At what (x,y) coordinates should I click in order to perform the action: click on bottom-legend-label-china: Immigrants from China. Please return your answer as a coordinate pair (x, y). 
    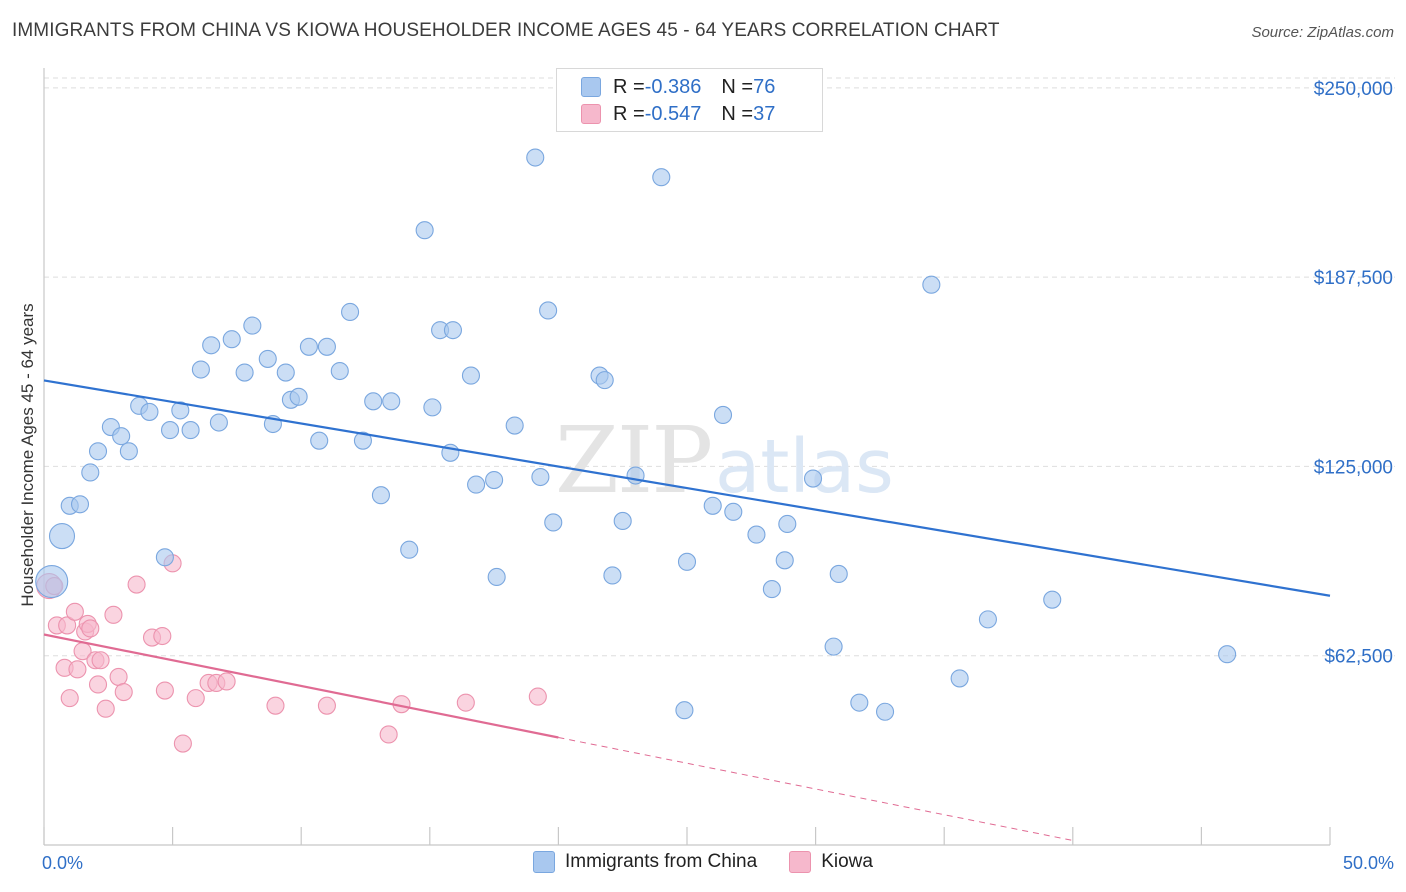
    Looking at the image, I should click on (661, 861).